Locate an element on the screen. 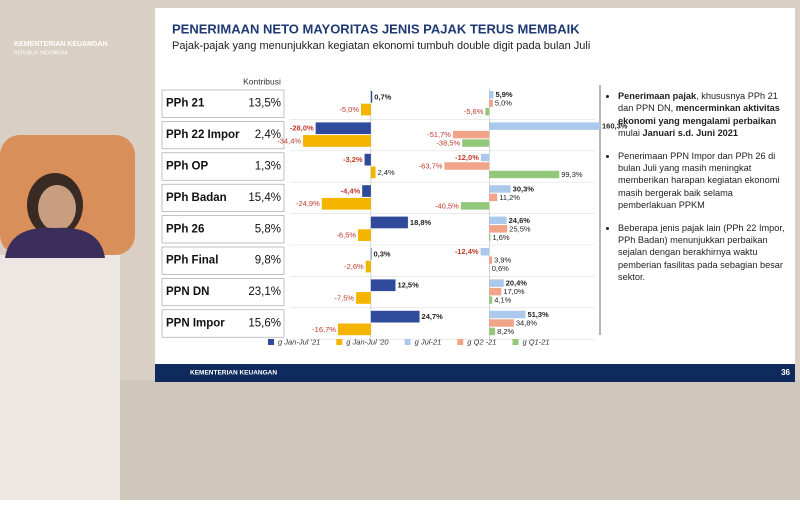 This screenshot has height=505, width=800. category-label: PPh 26 is located at coordinates (185, 229).